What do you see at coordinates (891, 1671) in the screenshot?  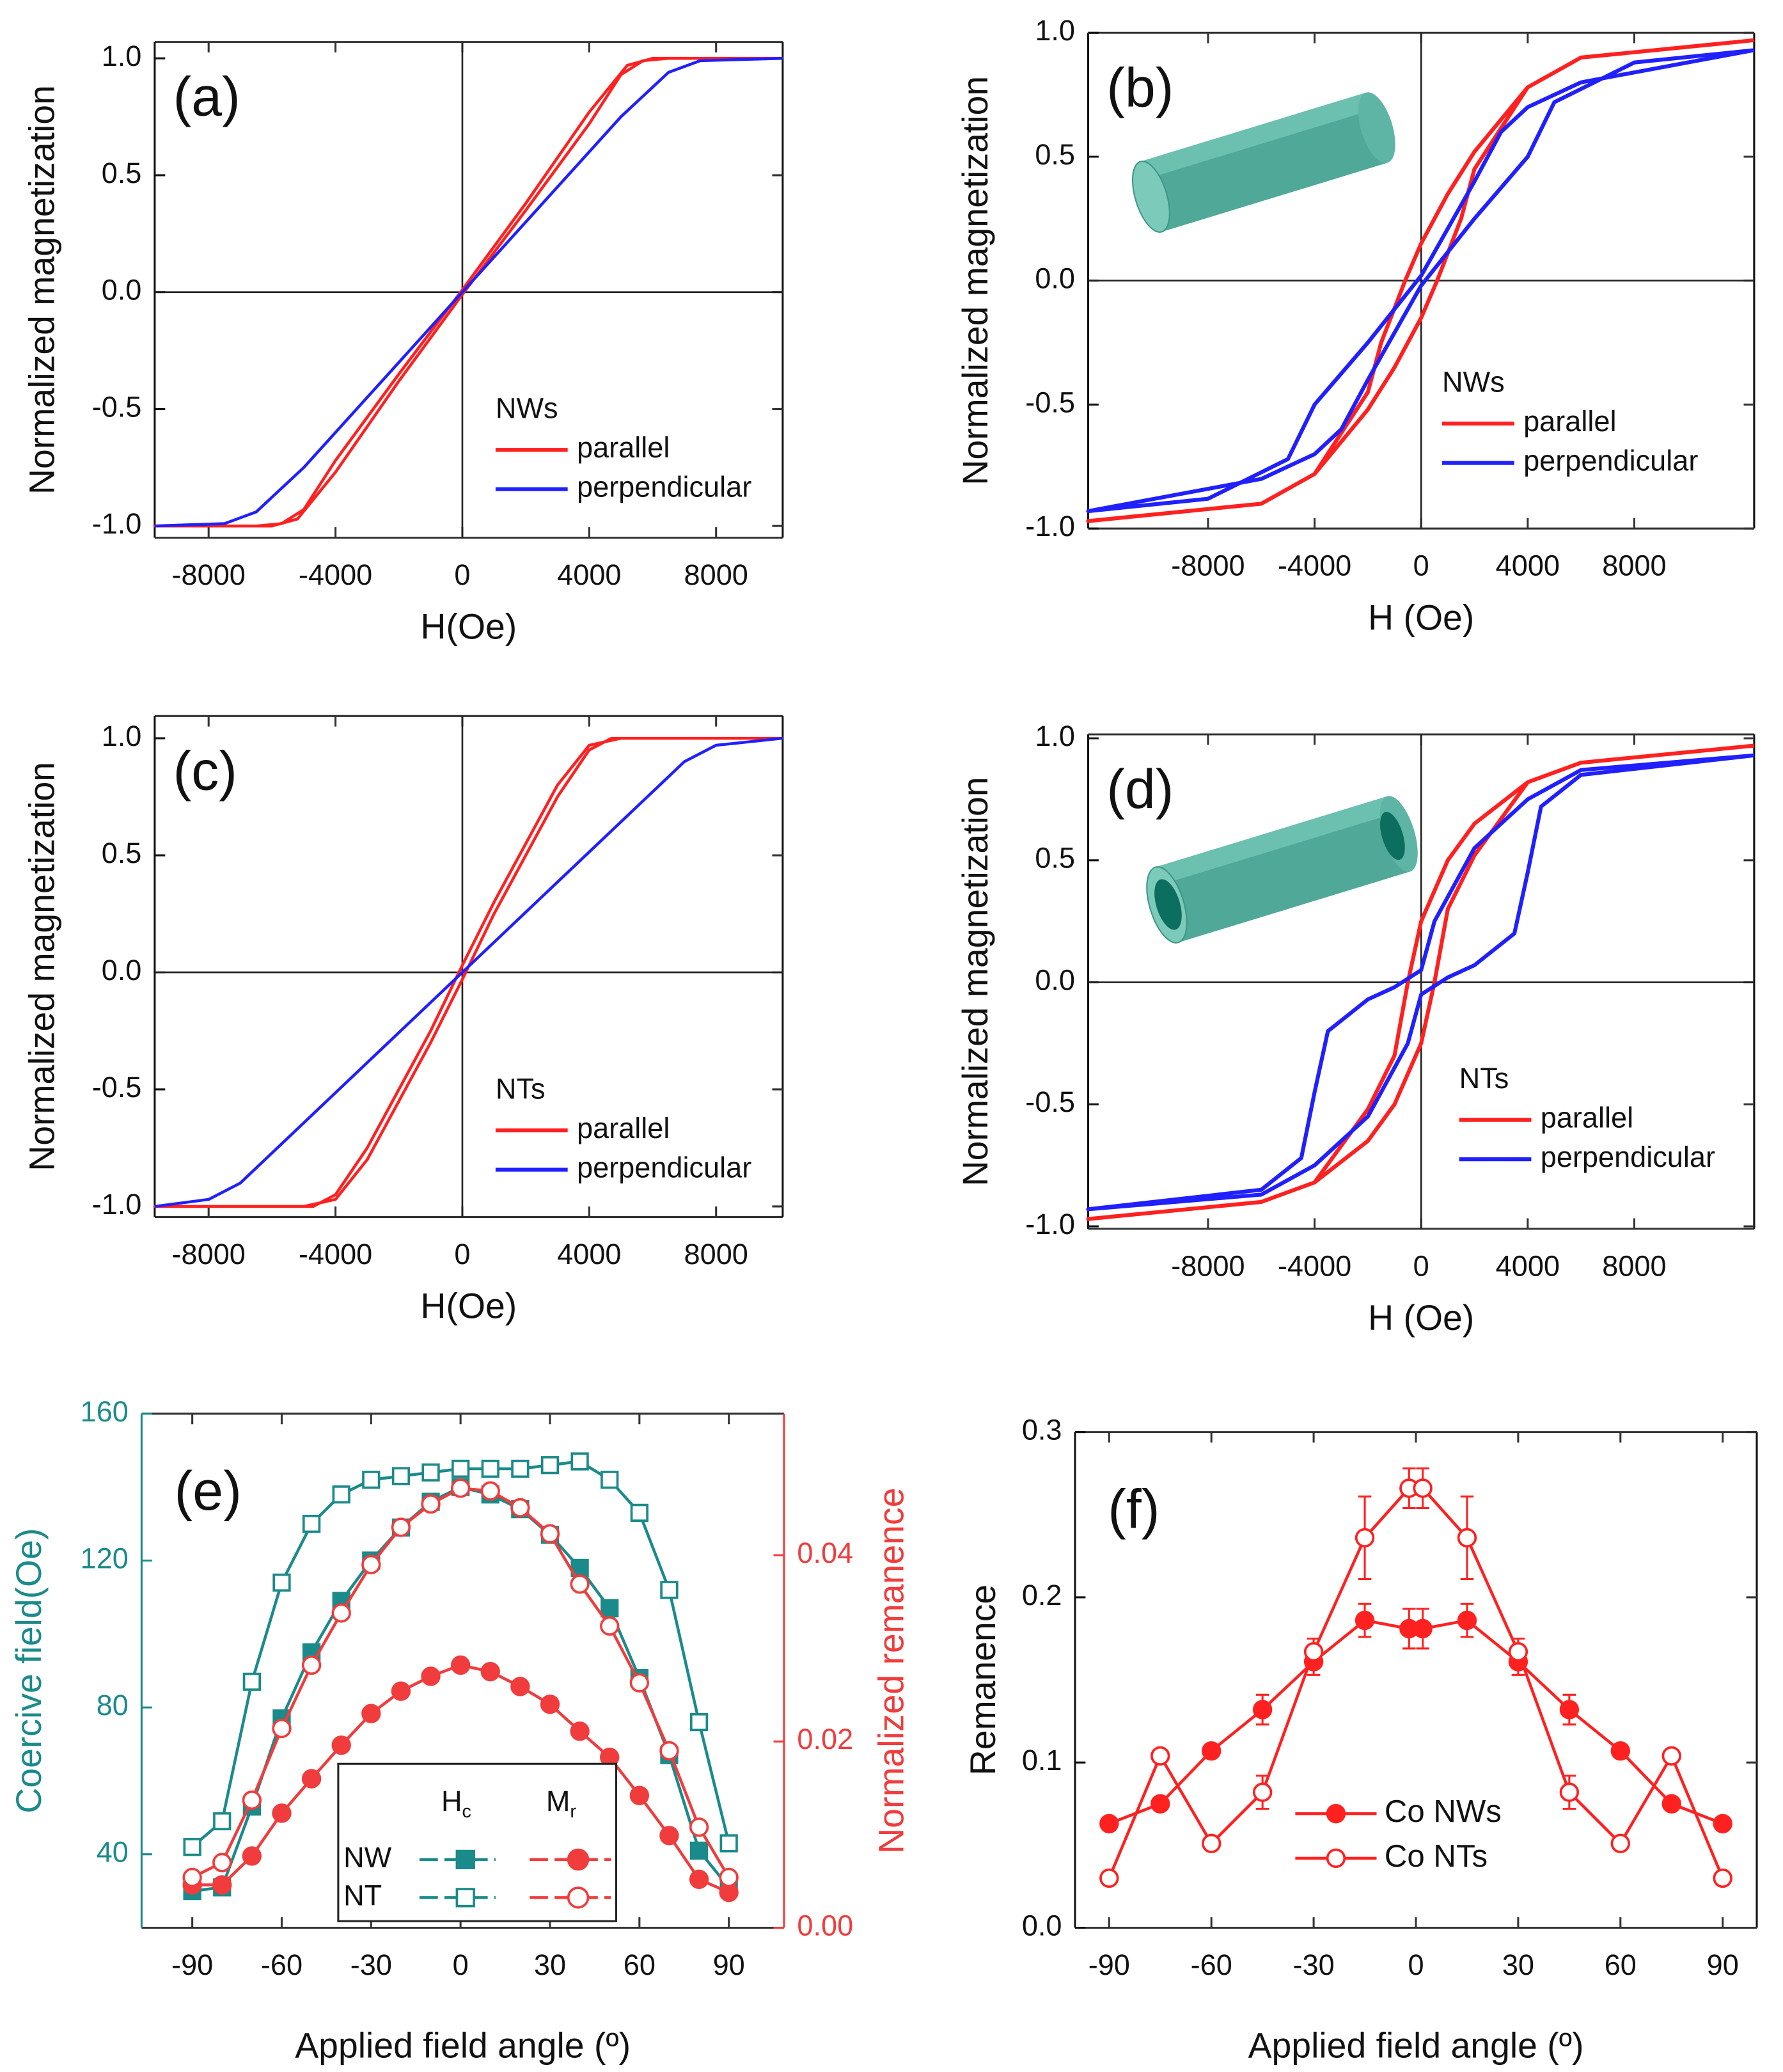 I see `y2-axis-label: Normalized remanence` at bounding box center [891, 1671].